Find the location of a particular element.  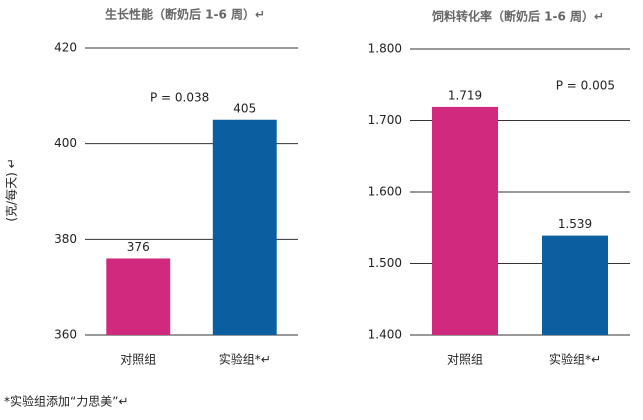

annotation: P = 0.005 is located at coordinates (585, 86).